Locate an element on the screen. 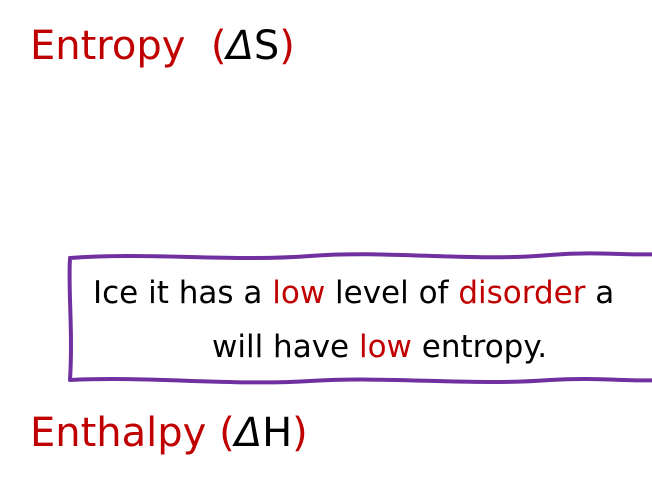  callout-text: a is located at coordinates (600, 293).